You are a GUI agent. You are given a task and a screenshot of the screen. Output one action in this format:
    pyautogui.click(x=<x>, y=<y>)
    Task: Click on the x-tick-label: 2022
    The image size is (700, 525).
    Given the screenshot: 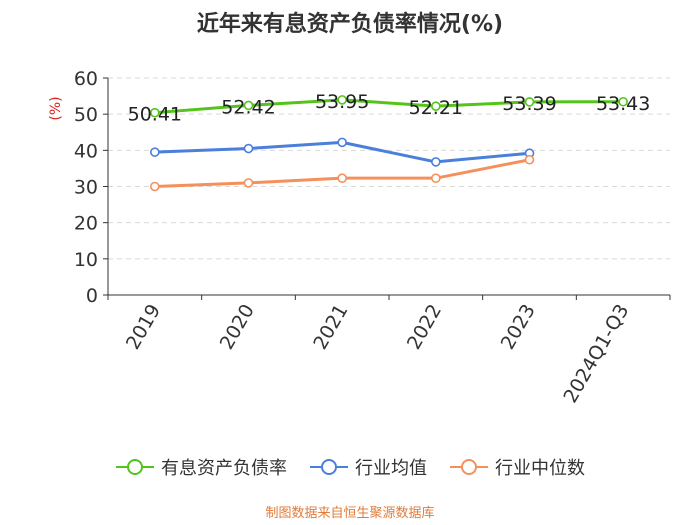 What is the action you would take?
    pyautogui.click(x=424, y=327)
    